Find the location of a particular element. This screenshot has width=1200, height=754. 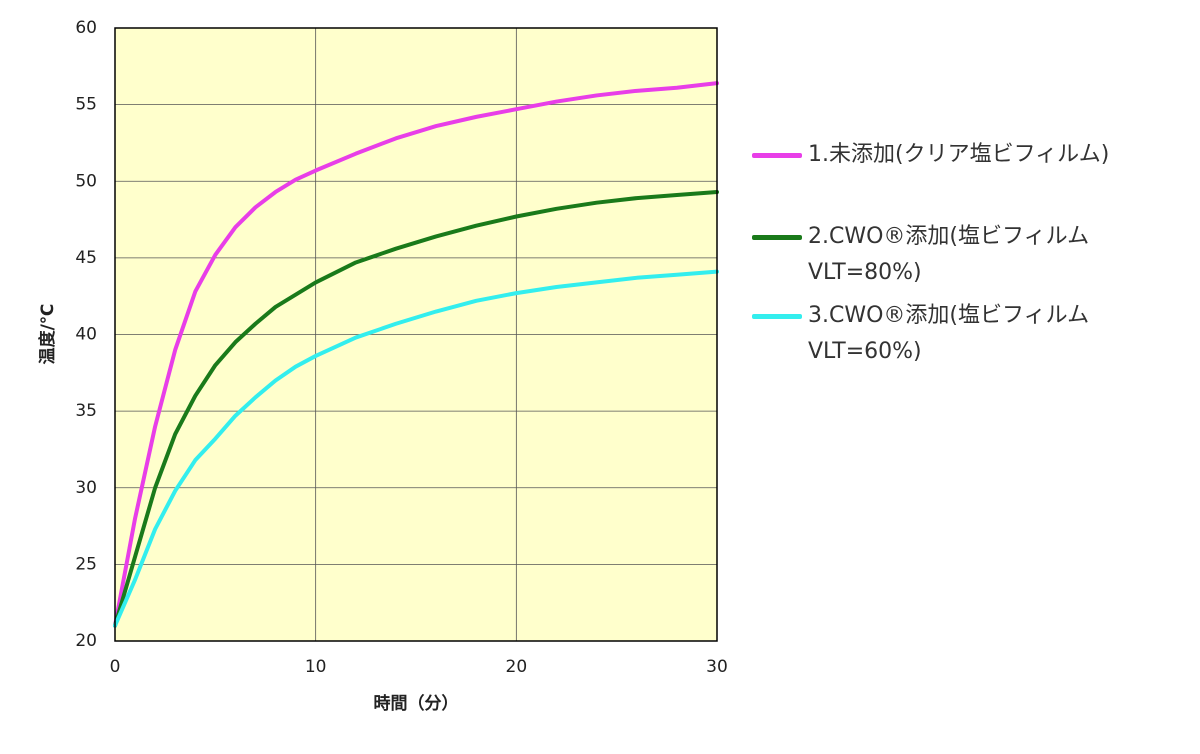

legend-item: 2.CWO®添加(塩ビフィルム VLT=80%) is located at coordinates (952, 255).